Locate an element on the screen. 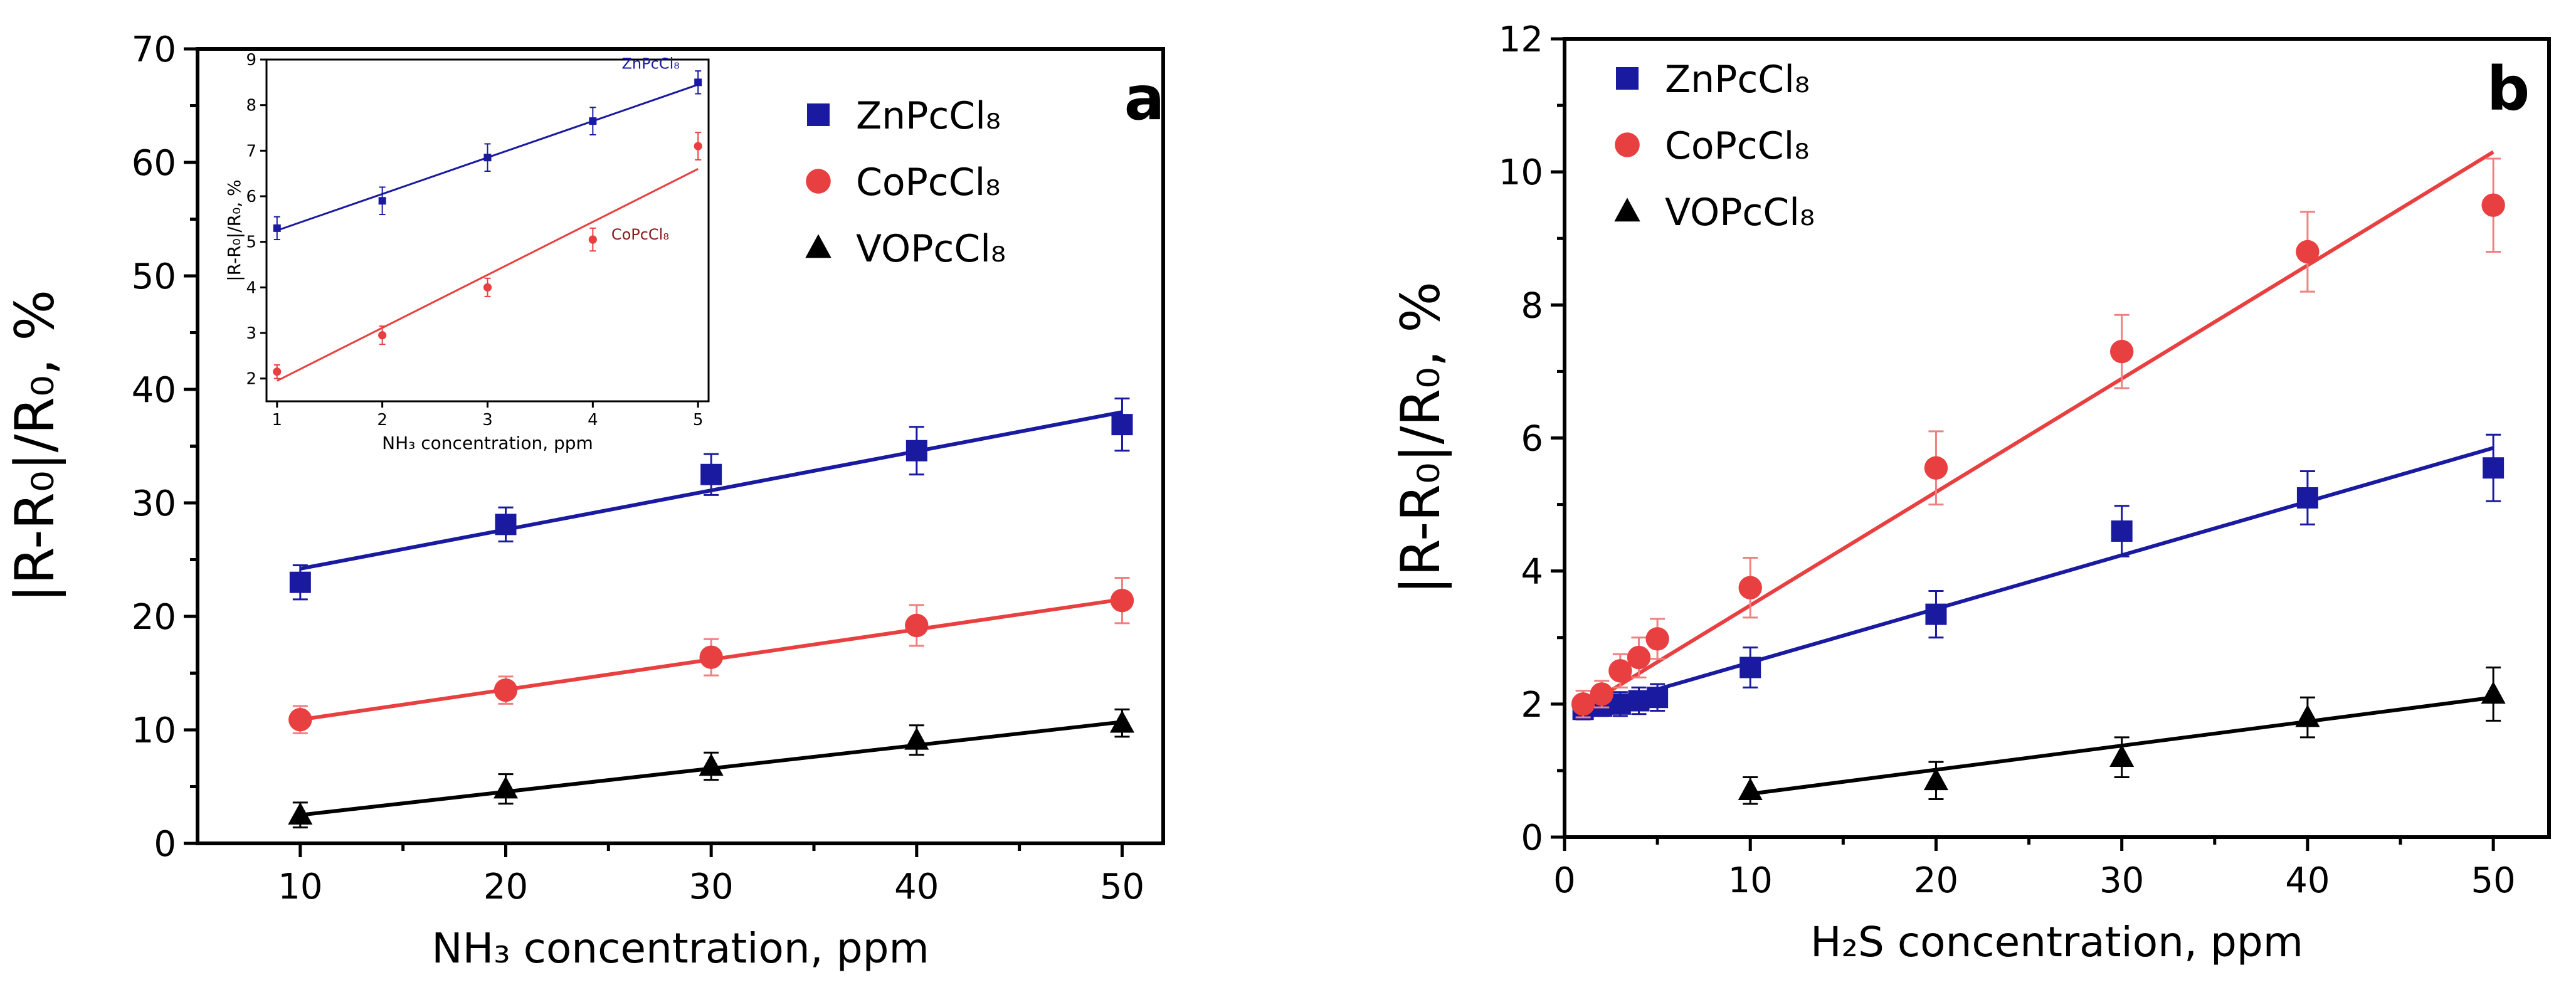 The height and width of the screenshot is (997, 2576). y-tick-label: 50 is located at coordinates (154, 276).